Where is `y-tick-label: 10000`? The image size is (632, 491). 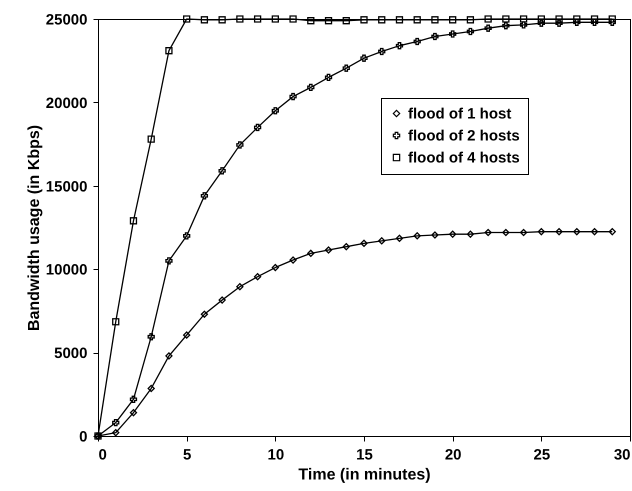
y-tick-label: 10000 is located at coordinates (67, 270).